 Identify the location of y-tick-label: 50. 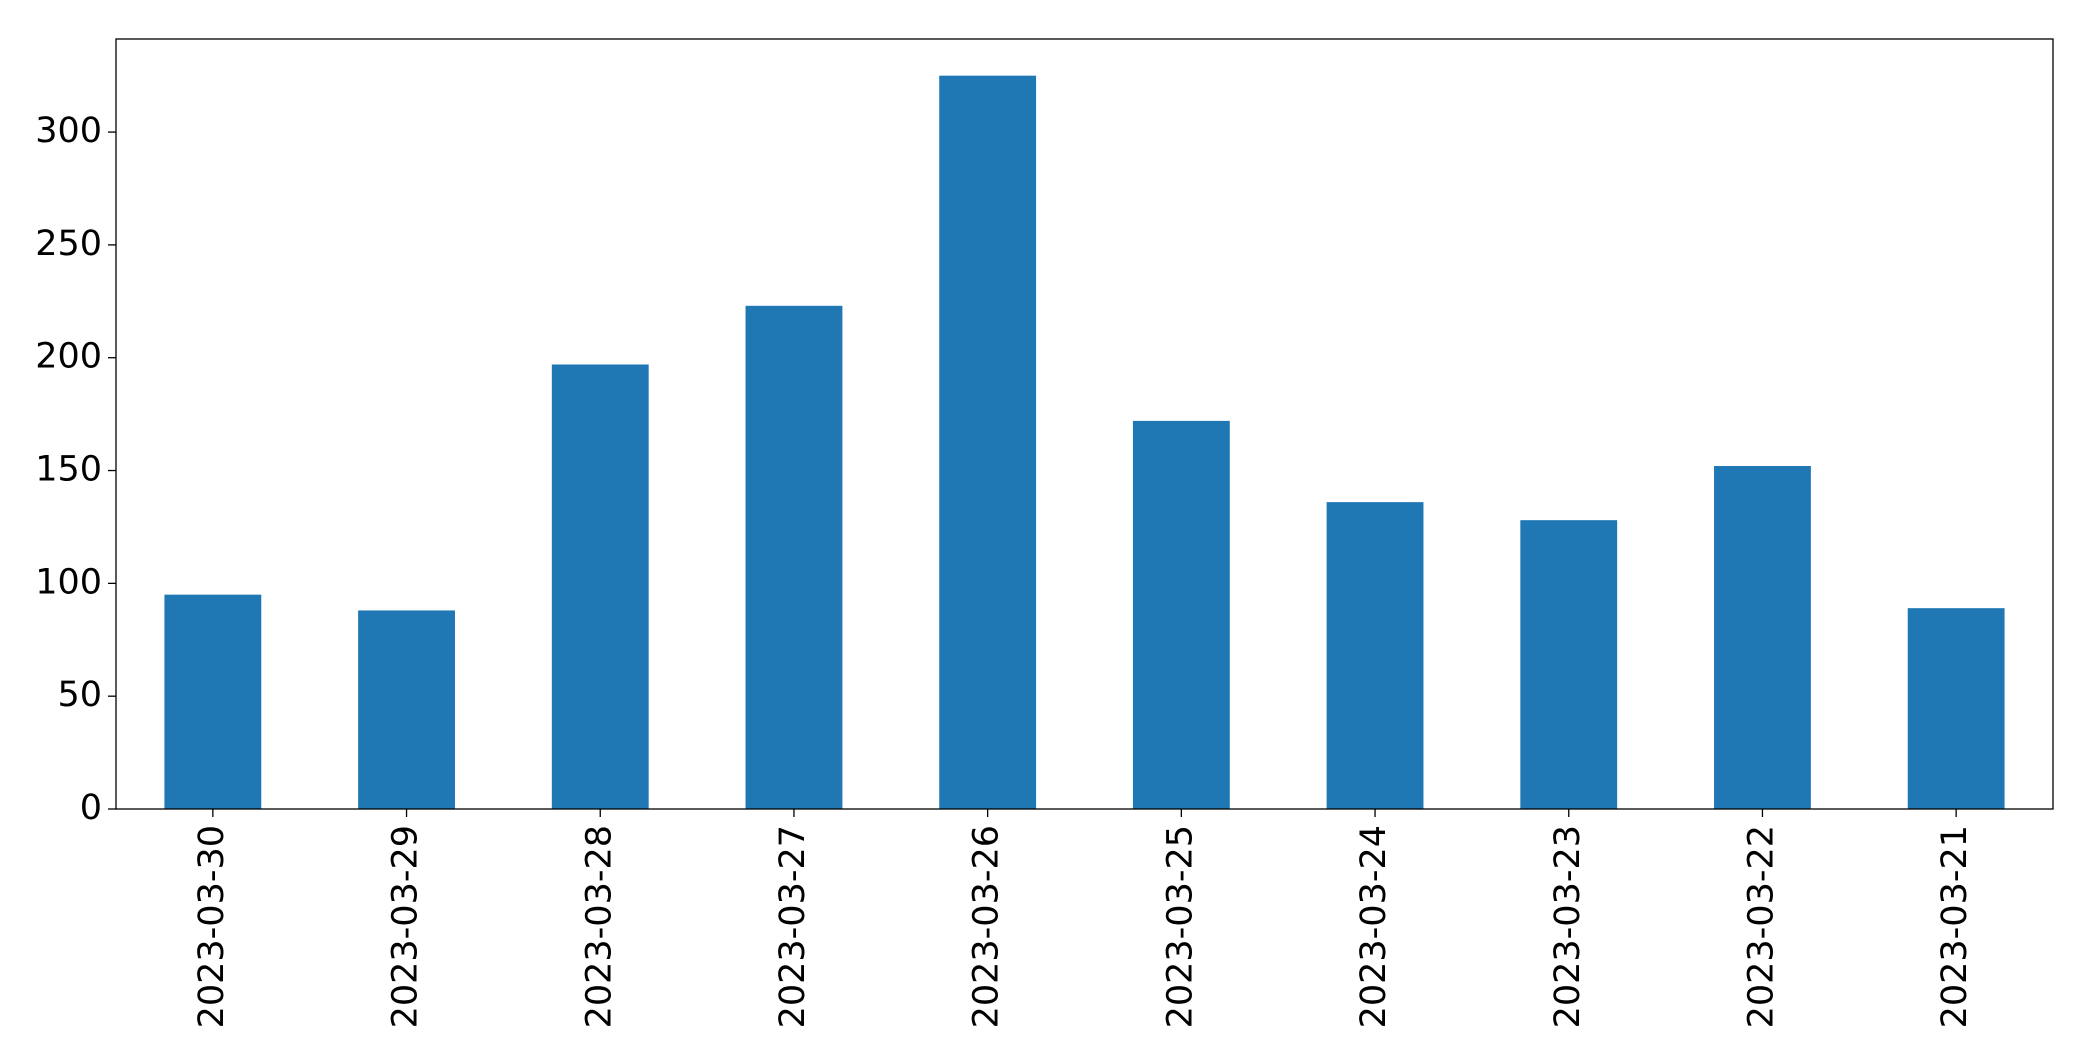
(79, 695).